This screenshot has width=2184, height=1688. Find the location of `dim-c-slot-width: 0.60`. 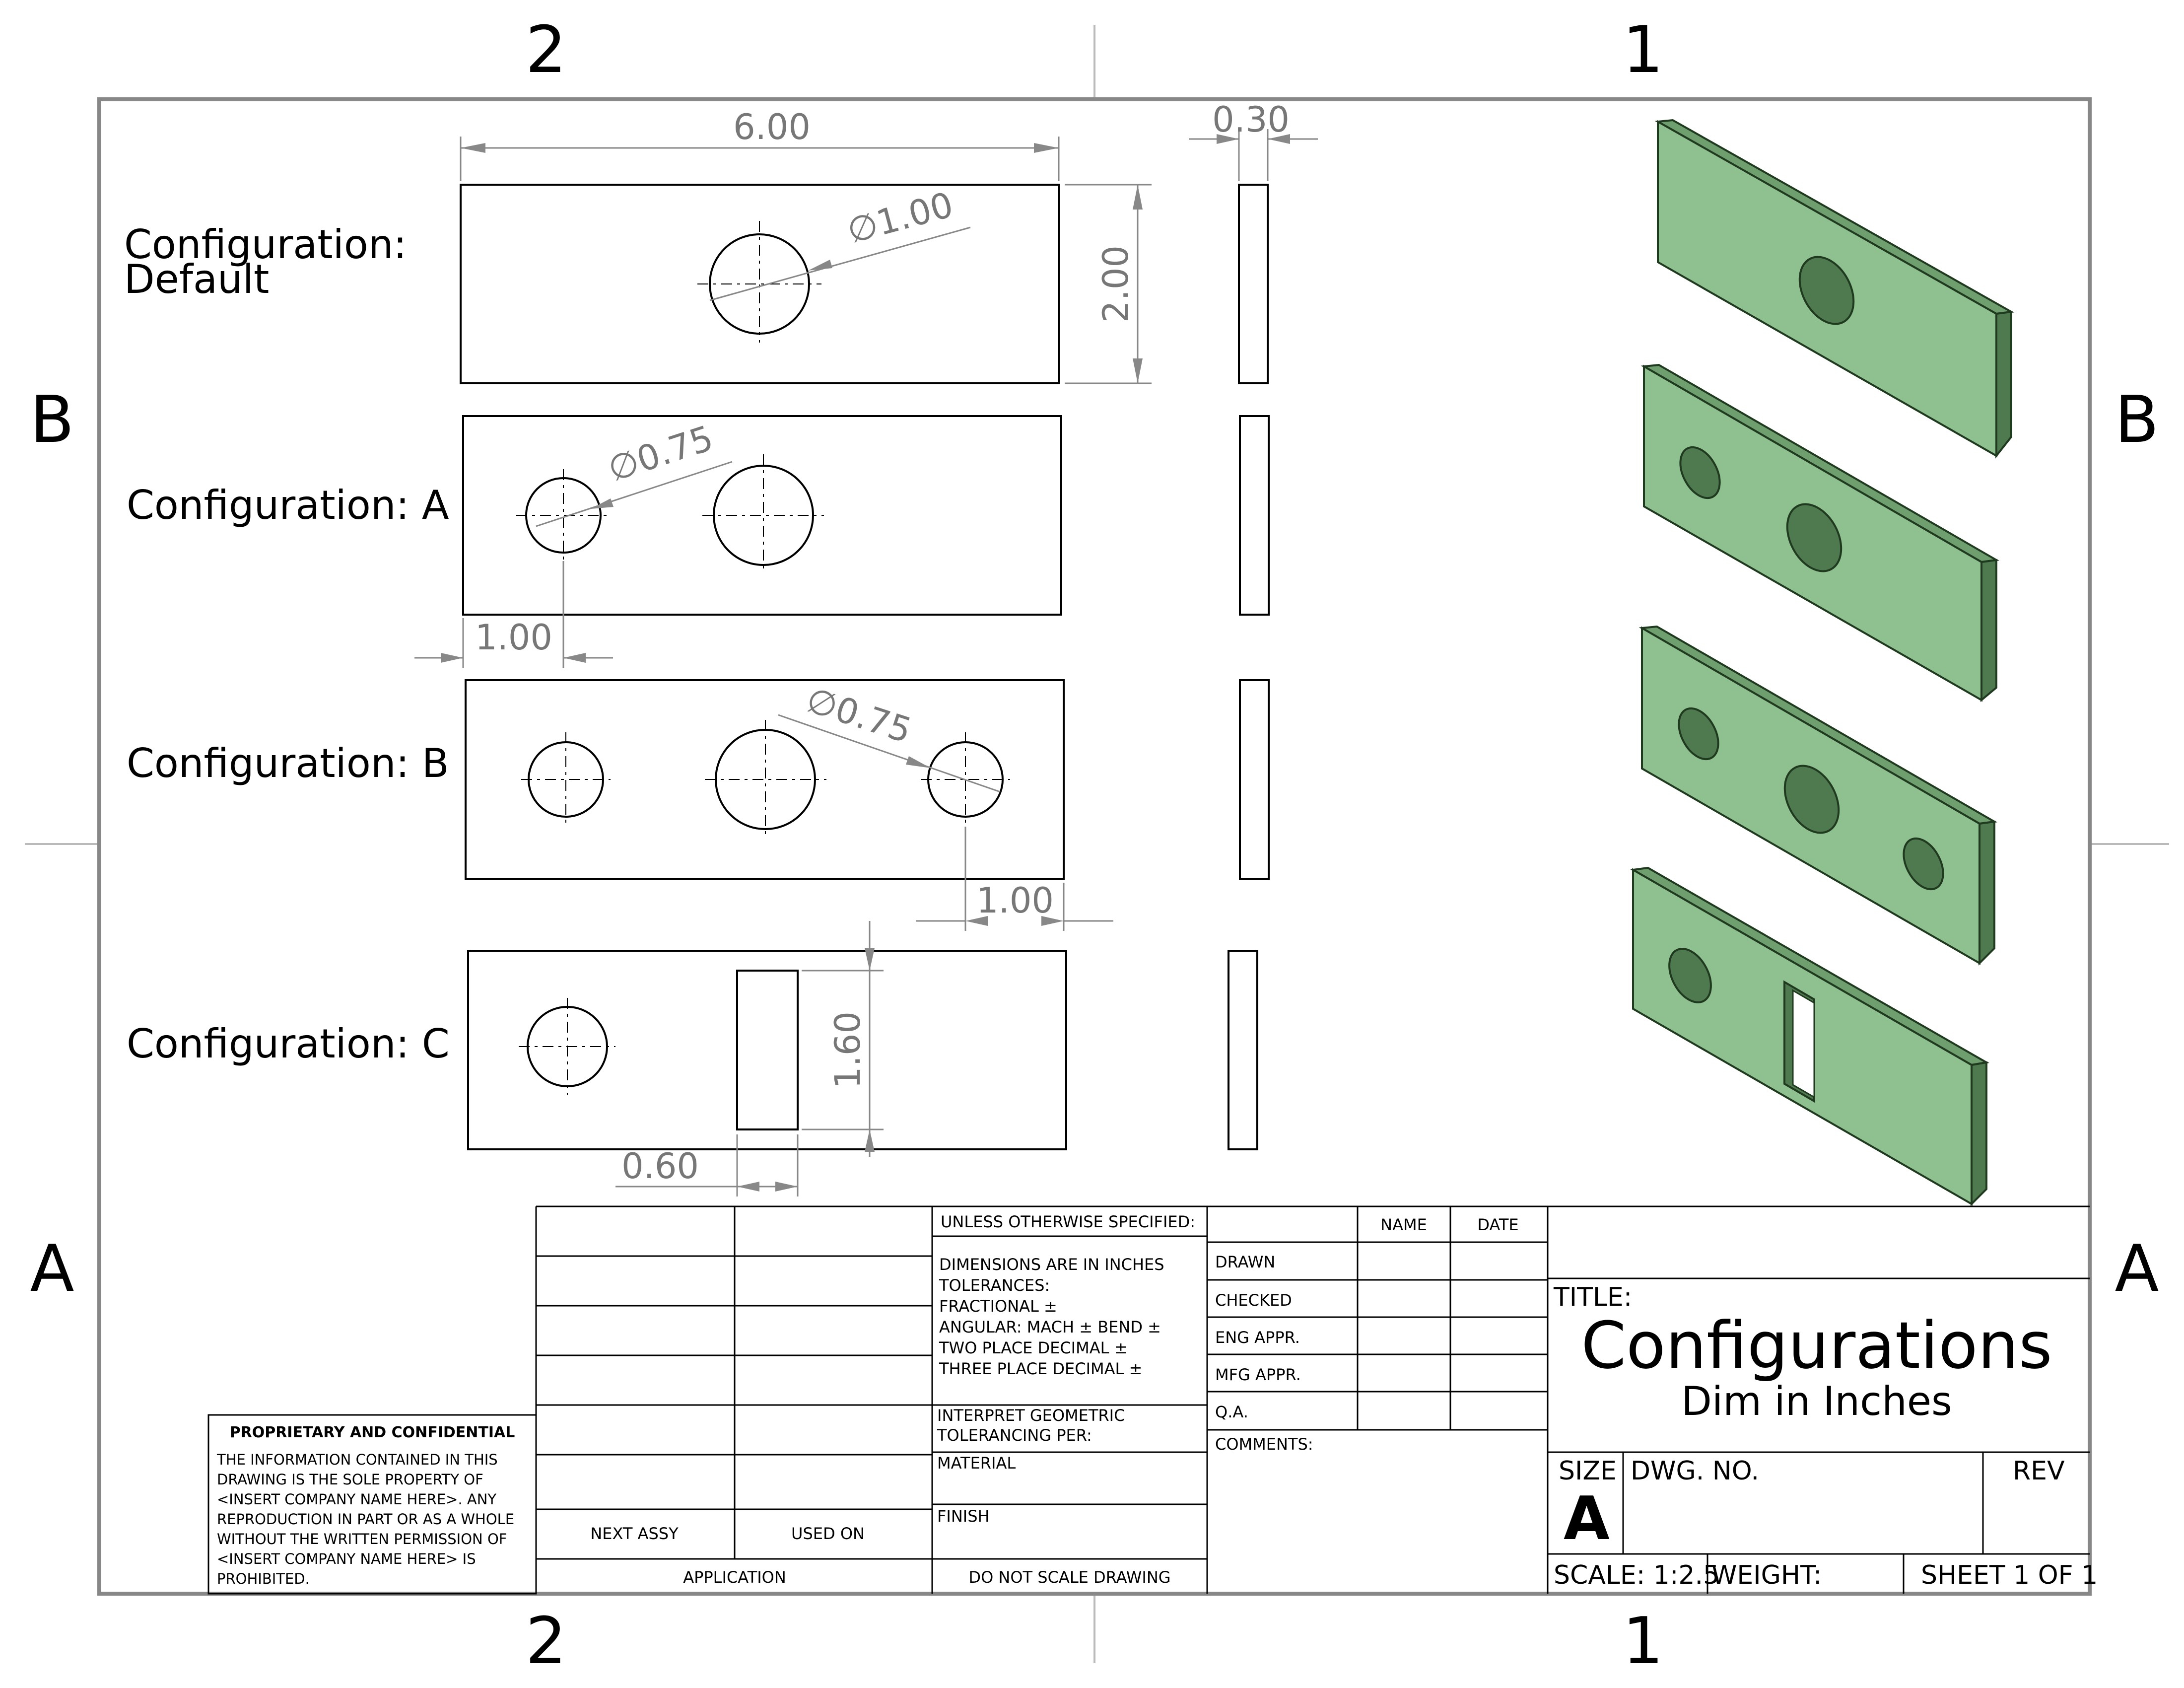

dim-c-slot-width: 0.60 is located at coordinates (707, 1165).